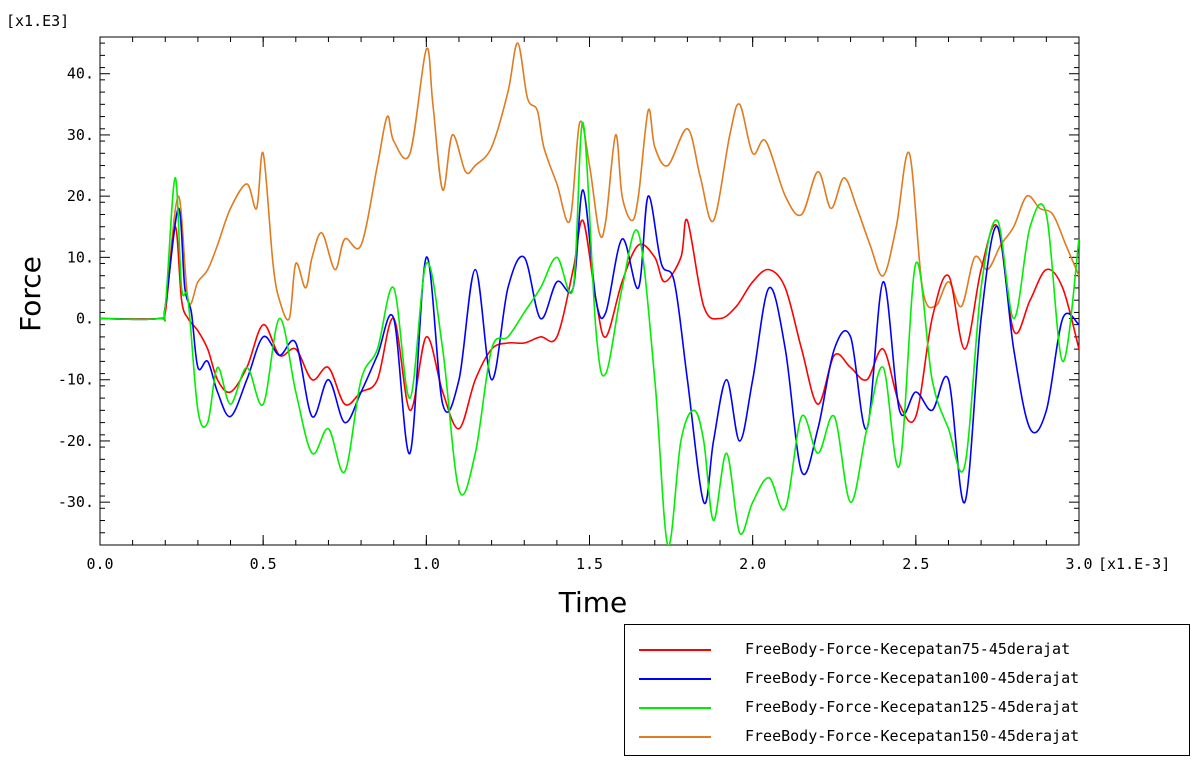 The image size is (1193, 760). I want to click on legend-label: FreeBody-Force-Kecepatan75-45derajat, so click(908, 649).